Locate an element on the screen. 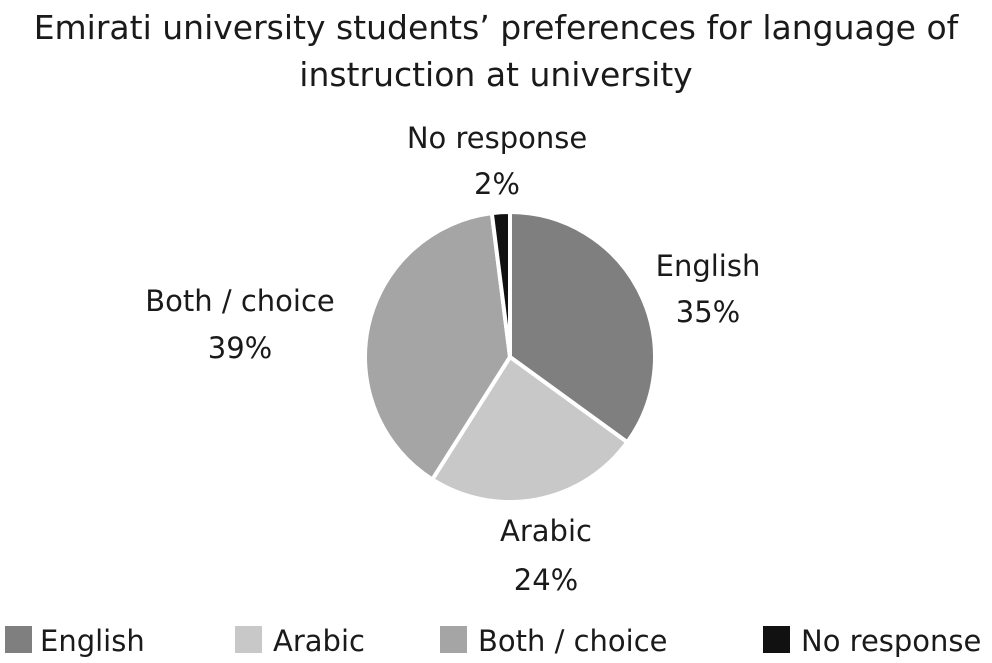  slice-label-english: English 35% is located at coordinates (708, 289).